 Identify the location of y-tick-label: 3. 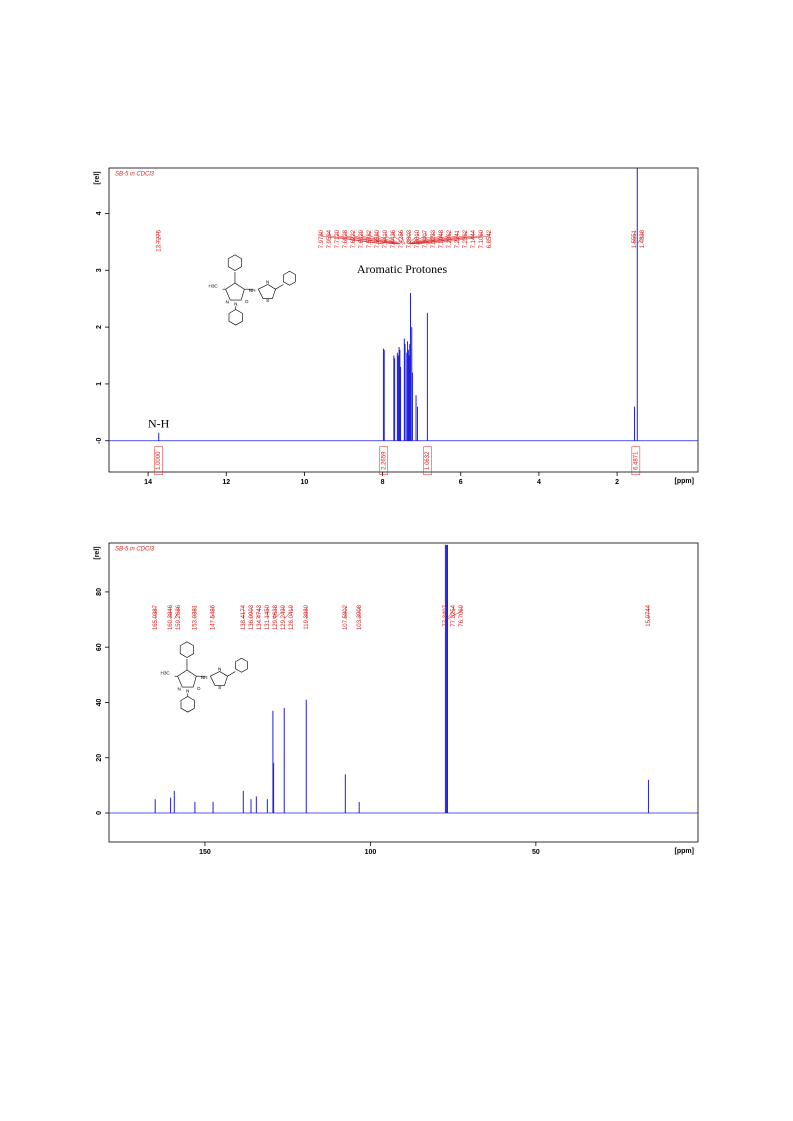
(99, 270).